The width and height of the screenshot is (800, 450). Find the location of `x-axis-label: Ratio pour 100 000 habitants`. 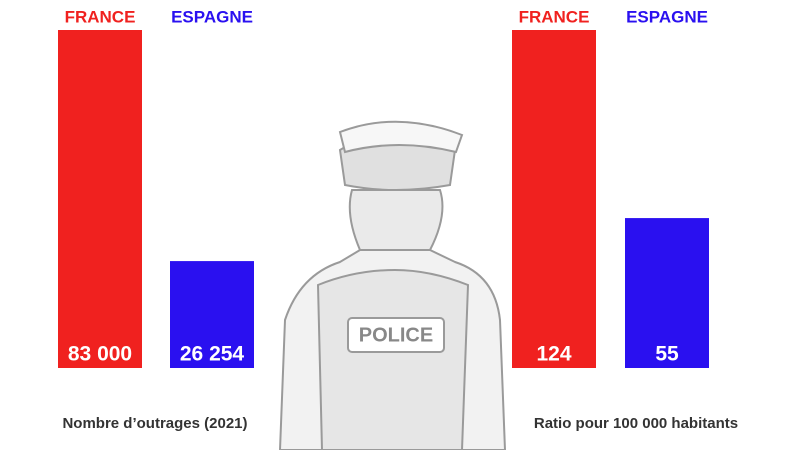

x-axis-label: Ratio pour 100 000 habitants is located at coordinates (636, 423).